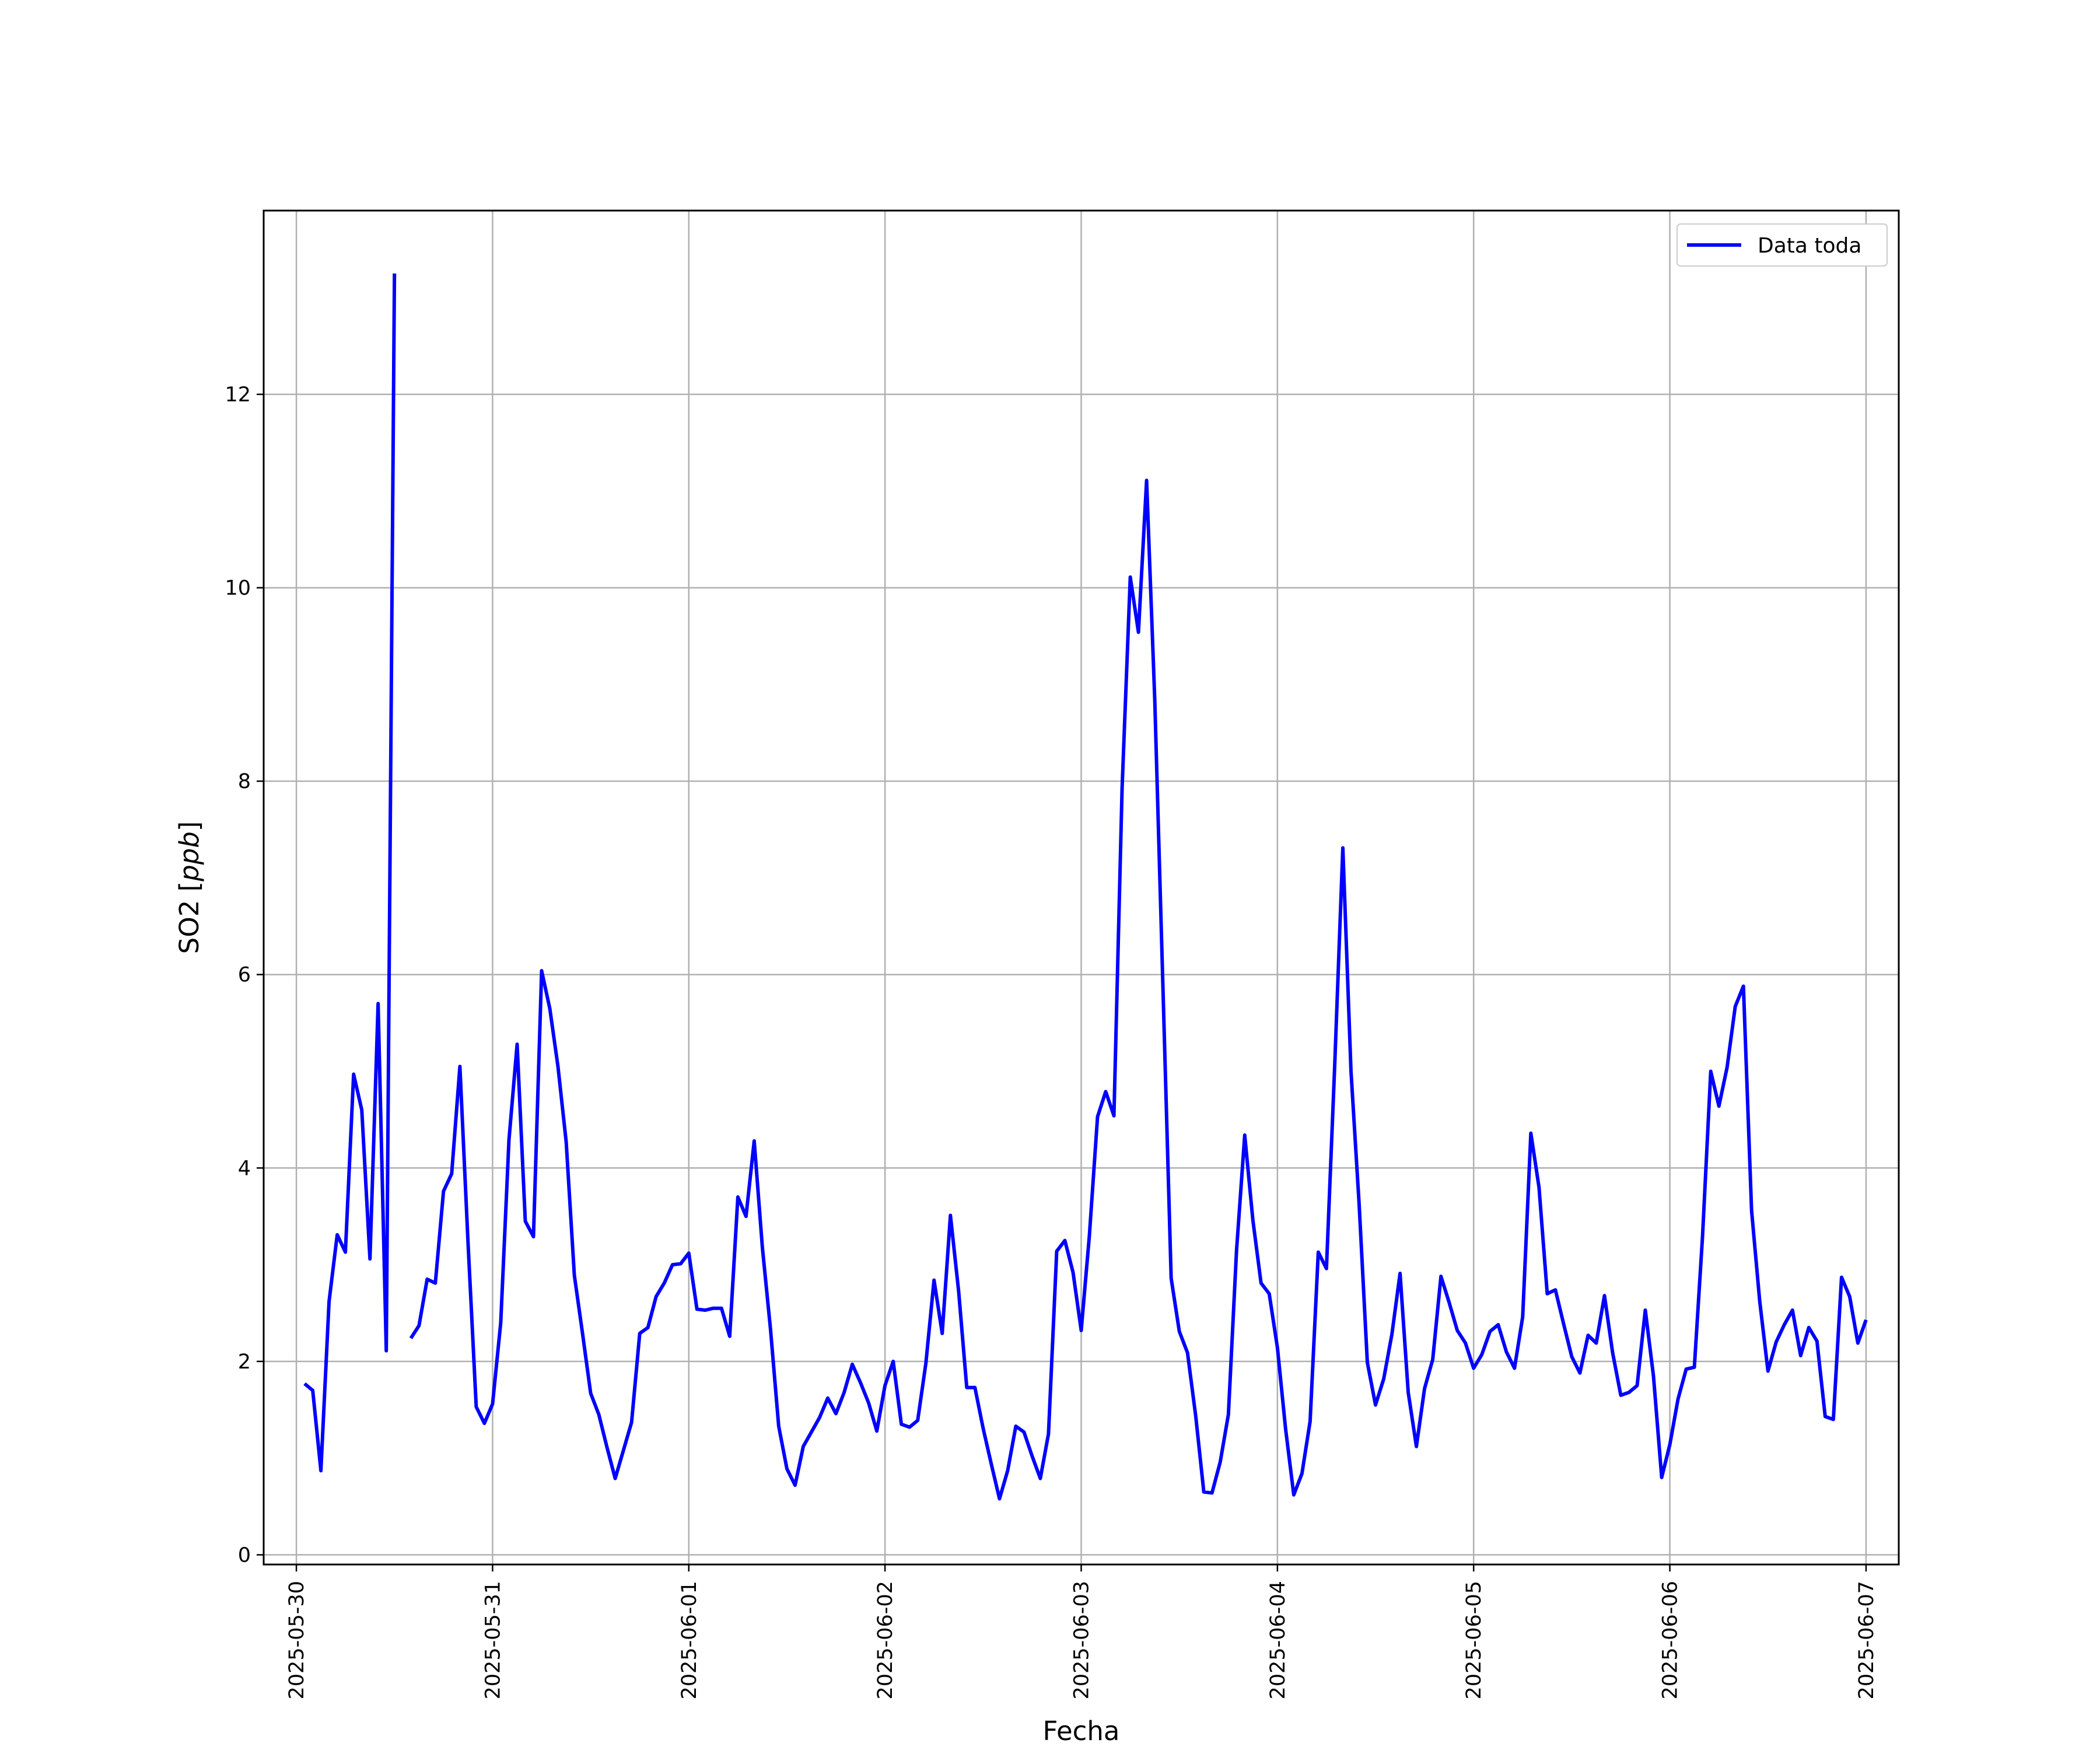 The image size is (2100, 1750). What do you see at coordinates (1278, 1640) in the screenshot?
I see `x-tick-label: 2025-06-04` at bounding box center [1278, 1640].